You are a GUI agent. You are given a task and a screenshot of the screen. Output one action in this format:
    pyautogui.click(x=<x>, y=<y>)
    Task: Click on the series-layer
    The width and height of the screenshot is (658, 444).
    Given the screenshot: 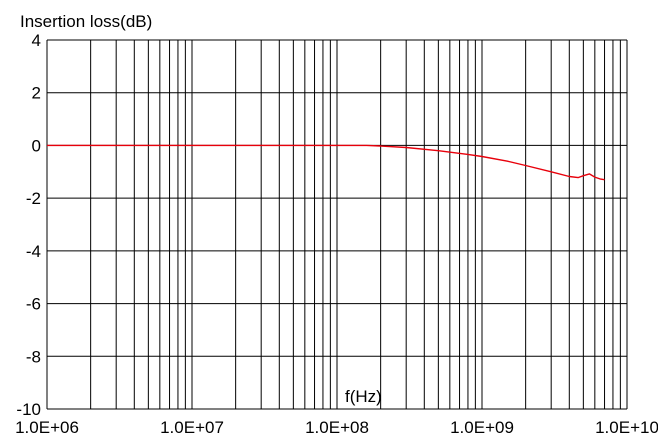 What is the action you would take?
    pyautogui.click(x=326, y=162)
    